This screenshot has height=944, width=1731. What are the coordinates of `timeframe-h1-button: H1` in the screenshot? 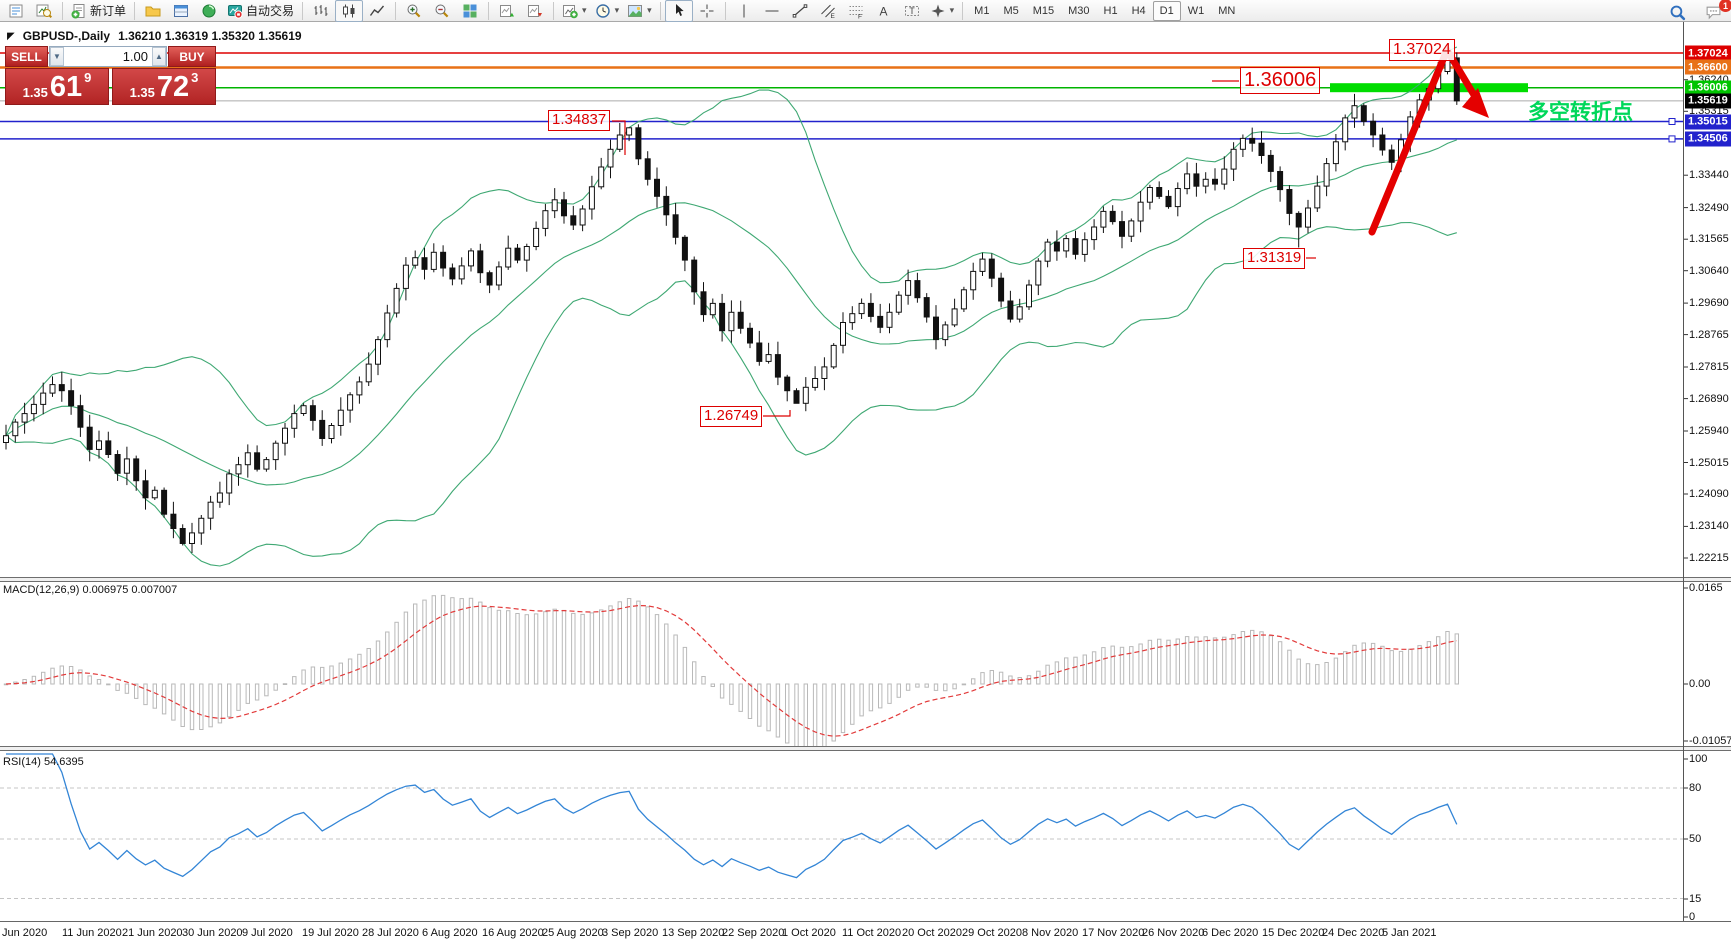 It's located at (1110, 10).